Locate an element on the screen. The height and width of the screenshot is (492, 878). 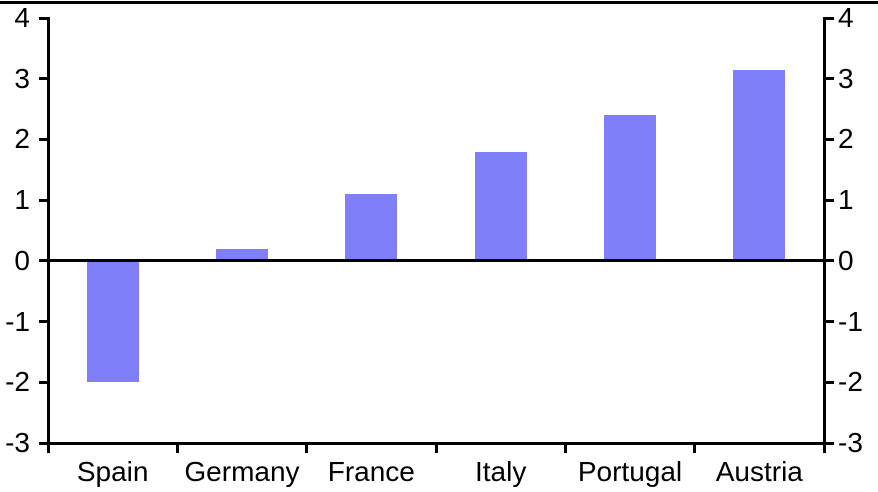
y-tick-label-right: 4 is located at coordinates (846, 17).